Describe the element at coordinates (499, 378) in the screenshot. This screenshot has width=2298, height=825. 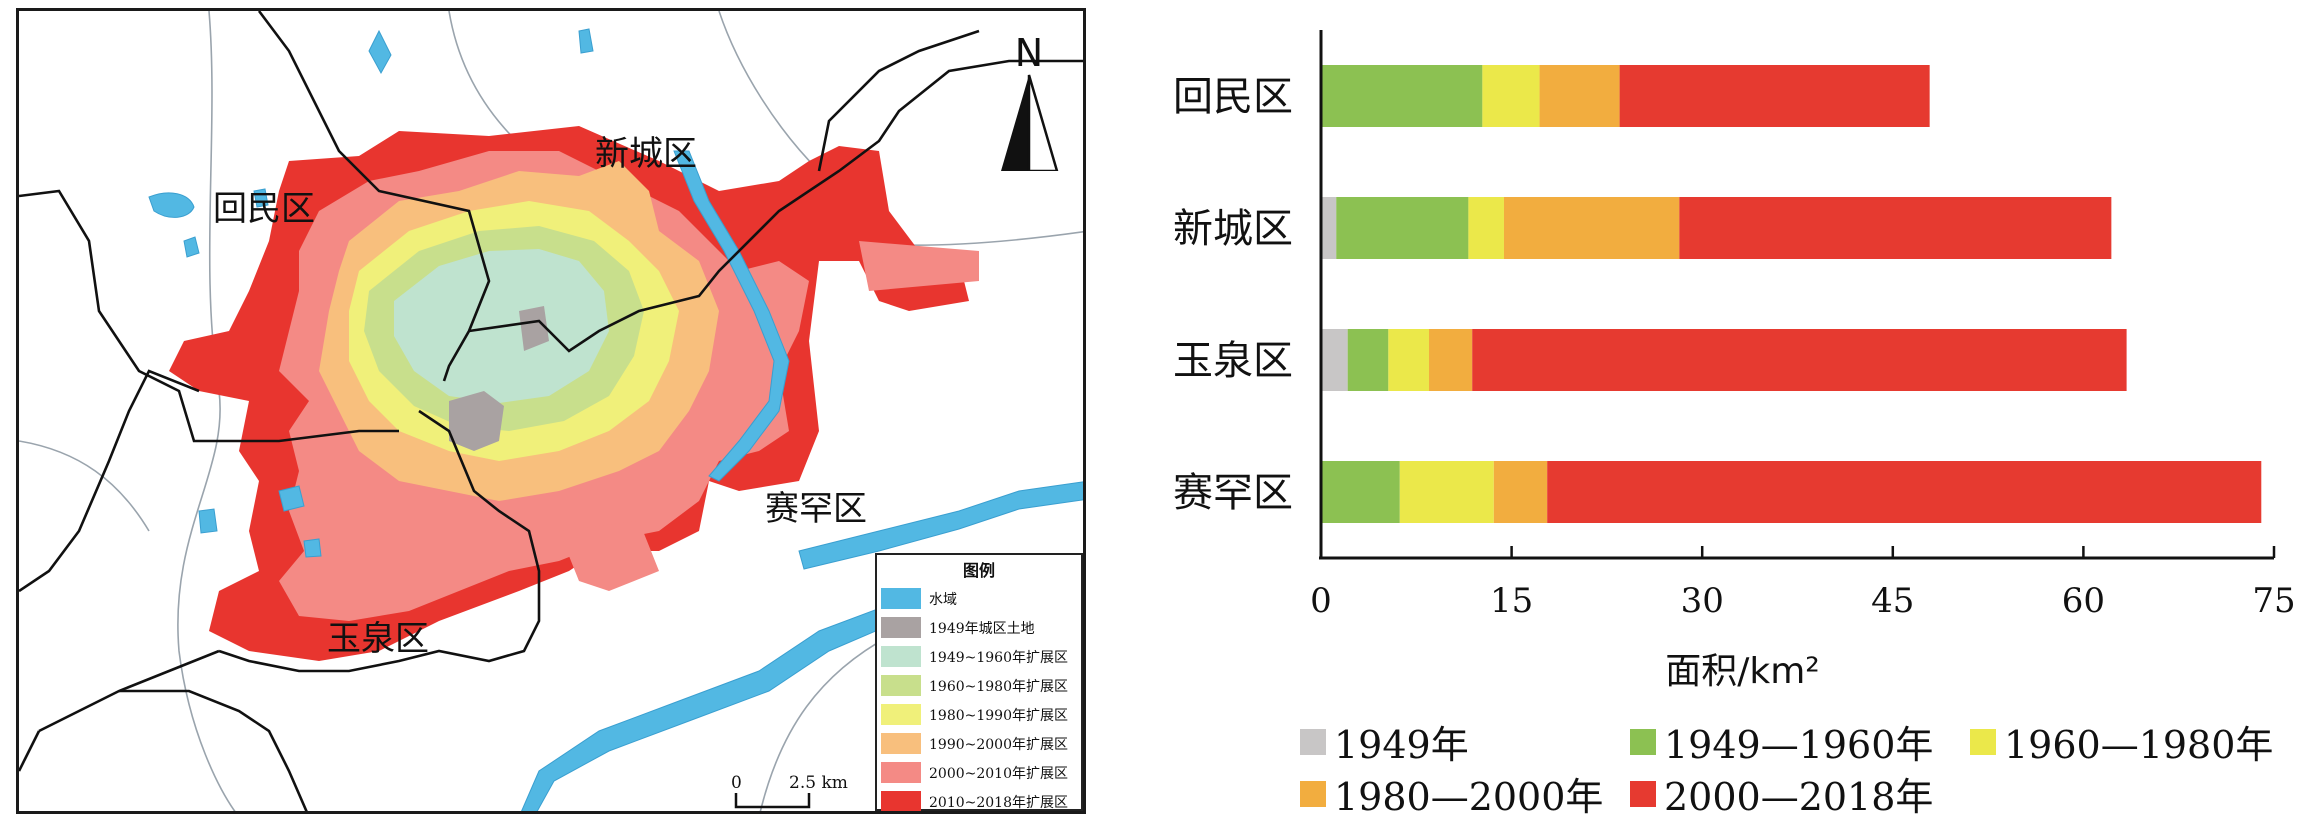
I see `zone-1949-urban` at that location.